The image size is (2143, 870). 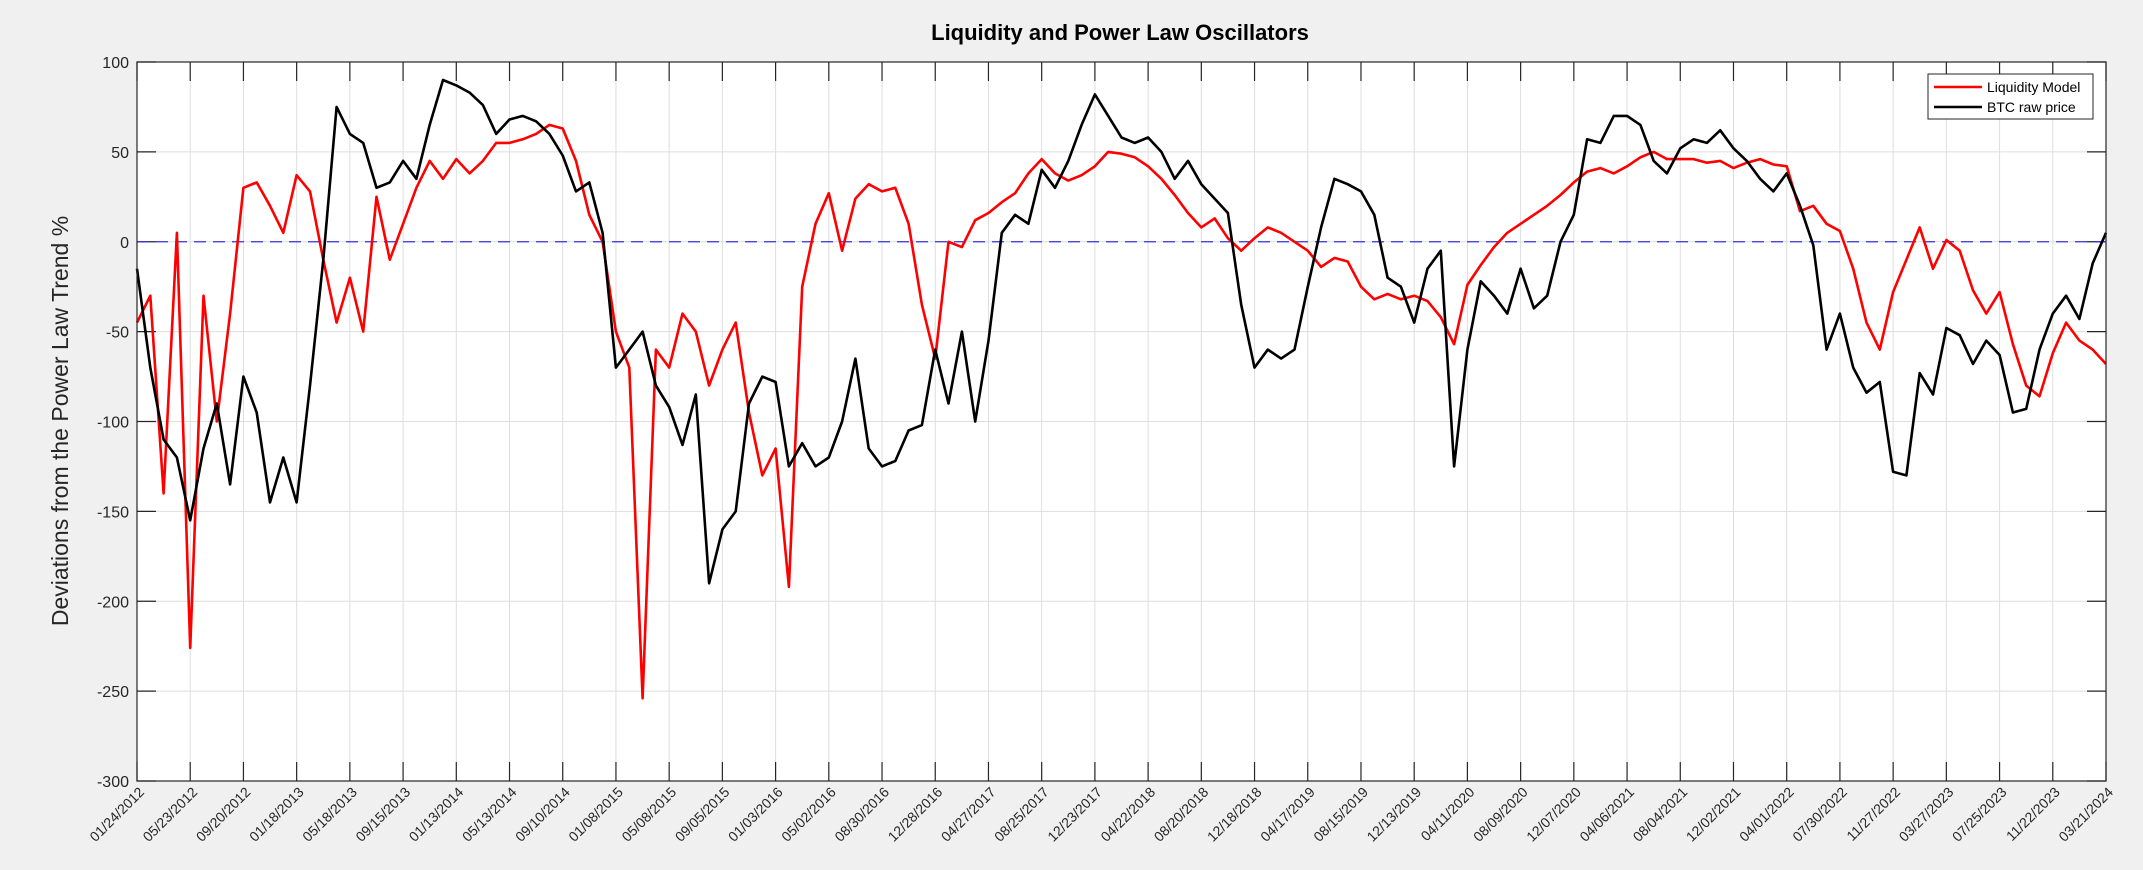 I want to click on x-tick-label: 05/18/2013, so click(x=329, y=814).